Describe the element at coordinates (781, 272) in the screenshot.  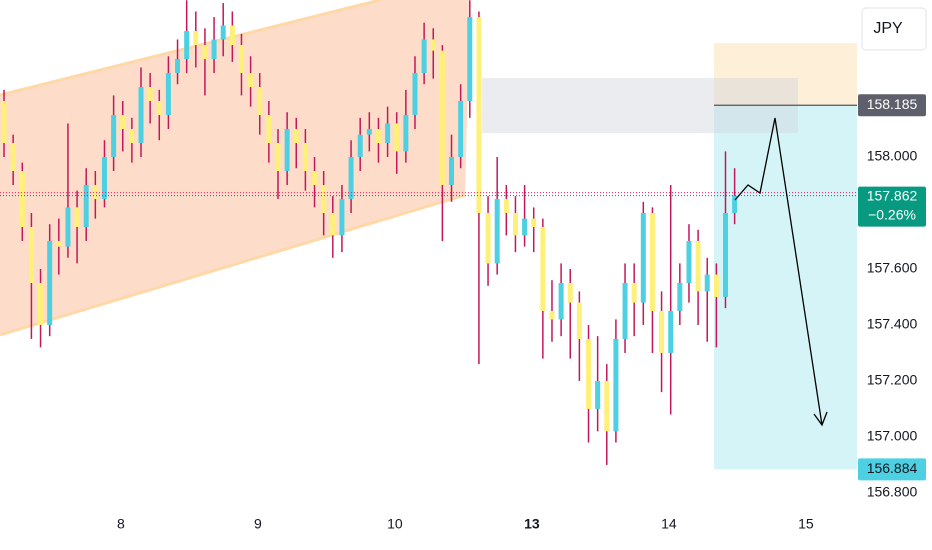
I see `projection-arrow` at that location.